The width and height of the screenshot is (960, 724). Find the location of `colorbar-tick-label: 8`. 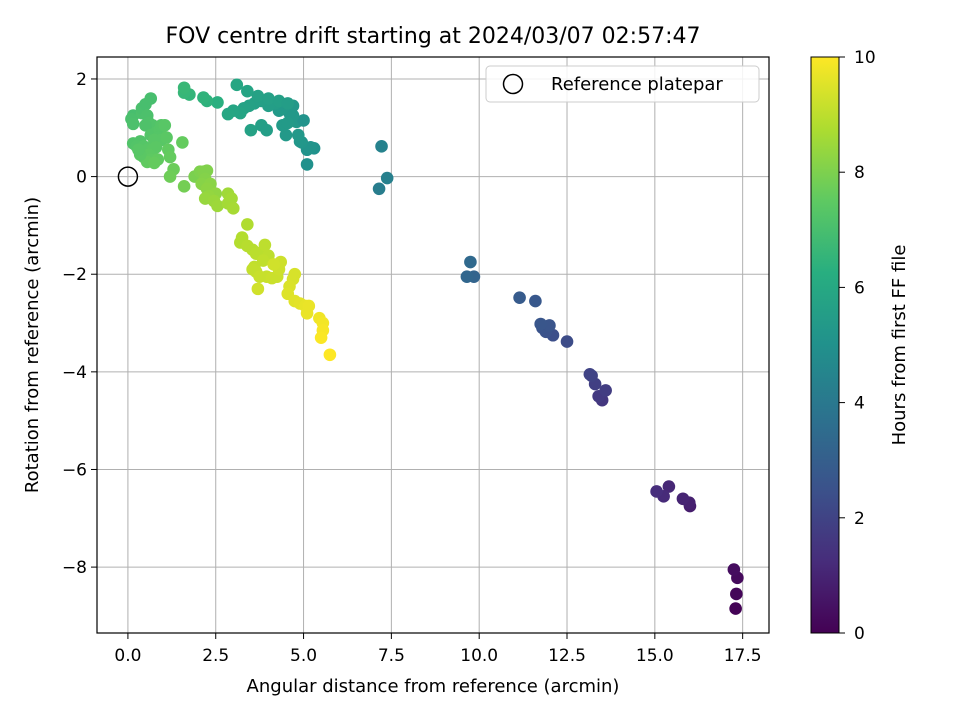

colorbar-tick-label: 8 is located at coordinates (859, 173).